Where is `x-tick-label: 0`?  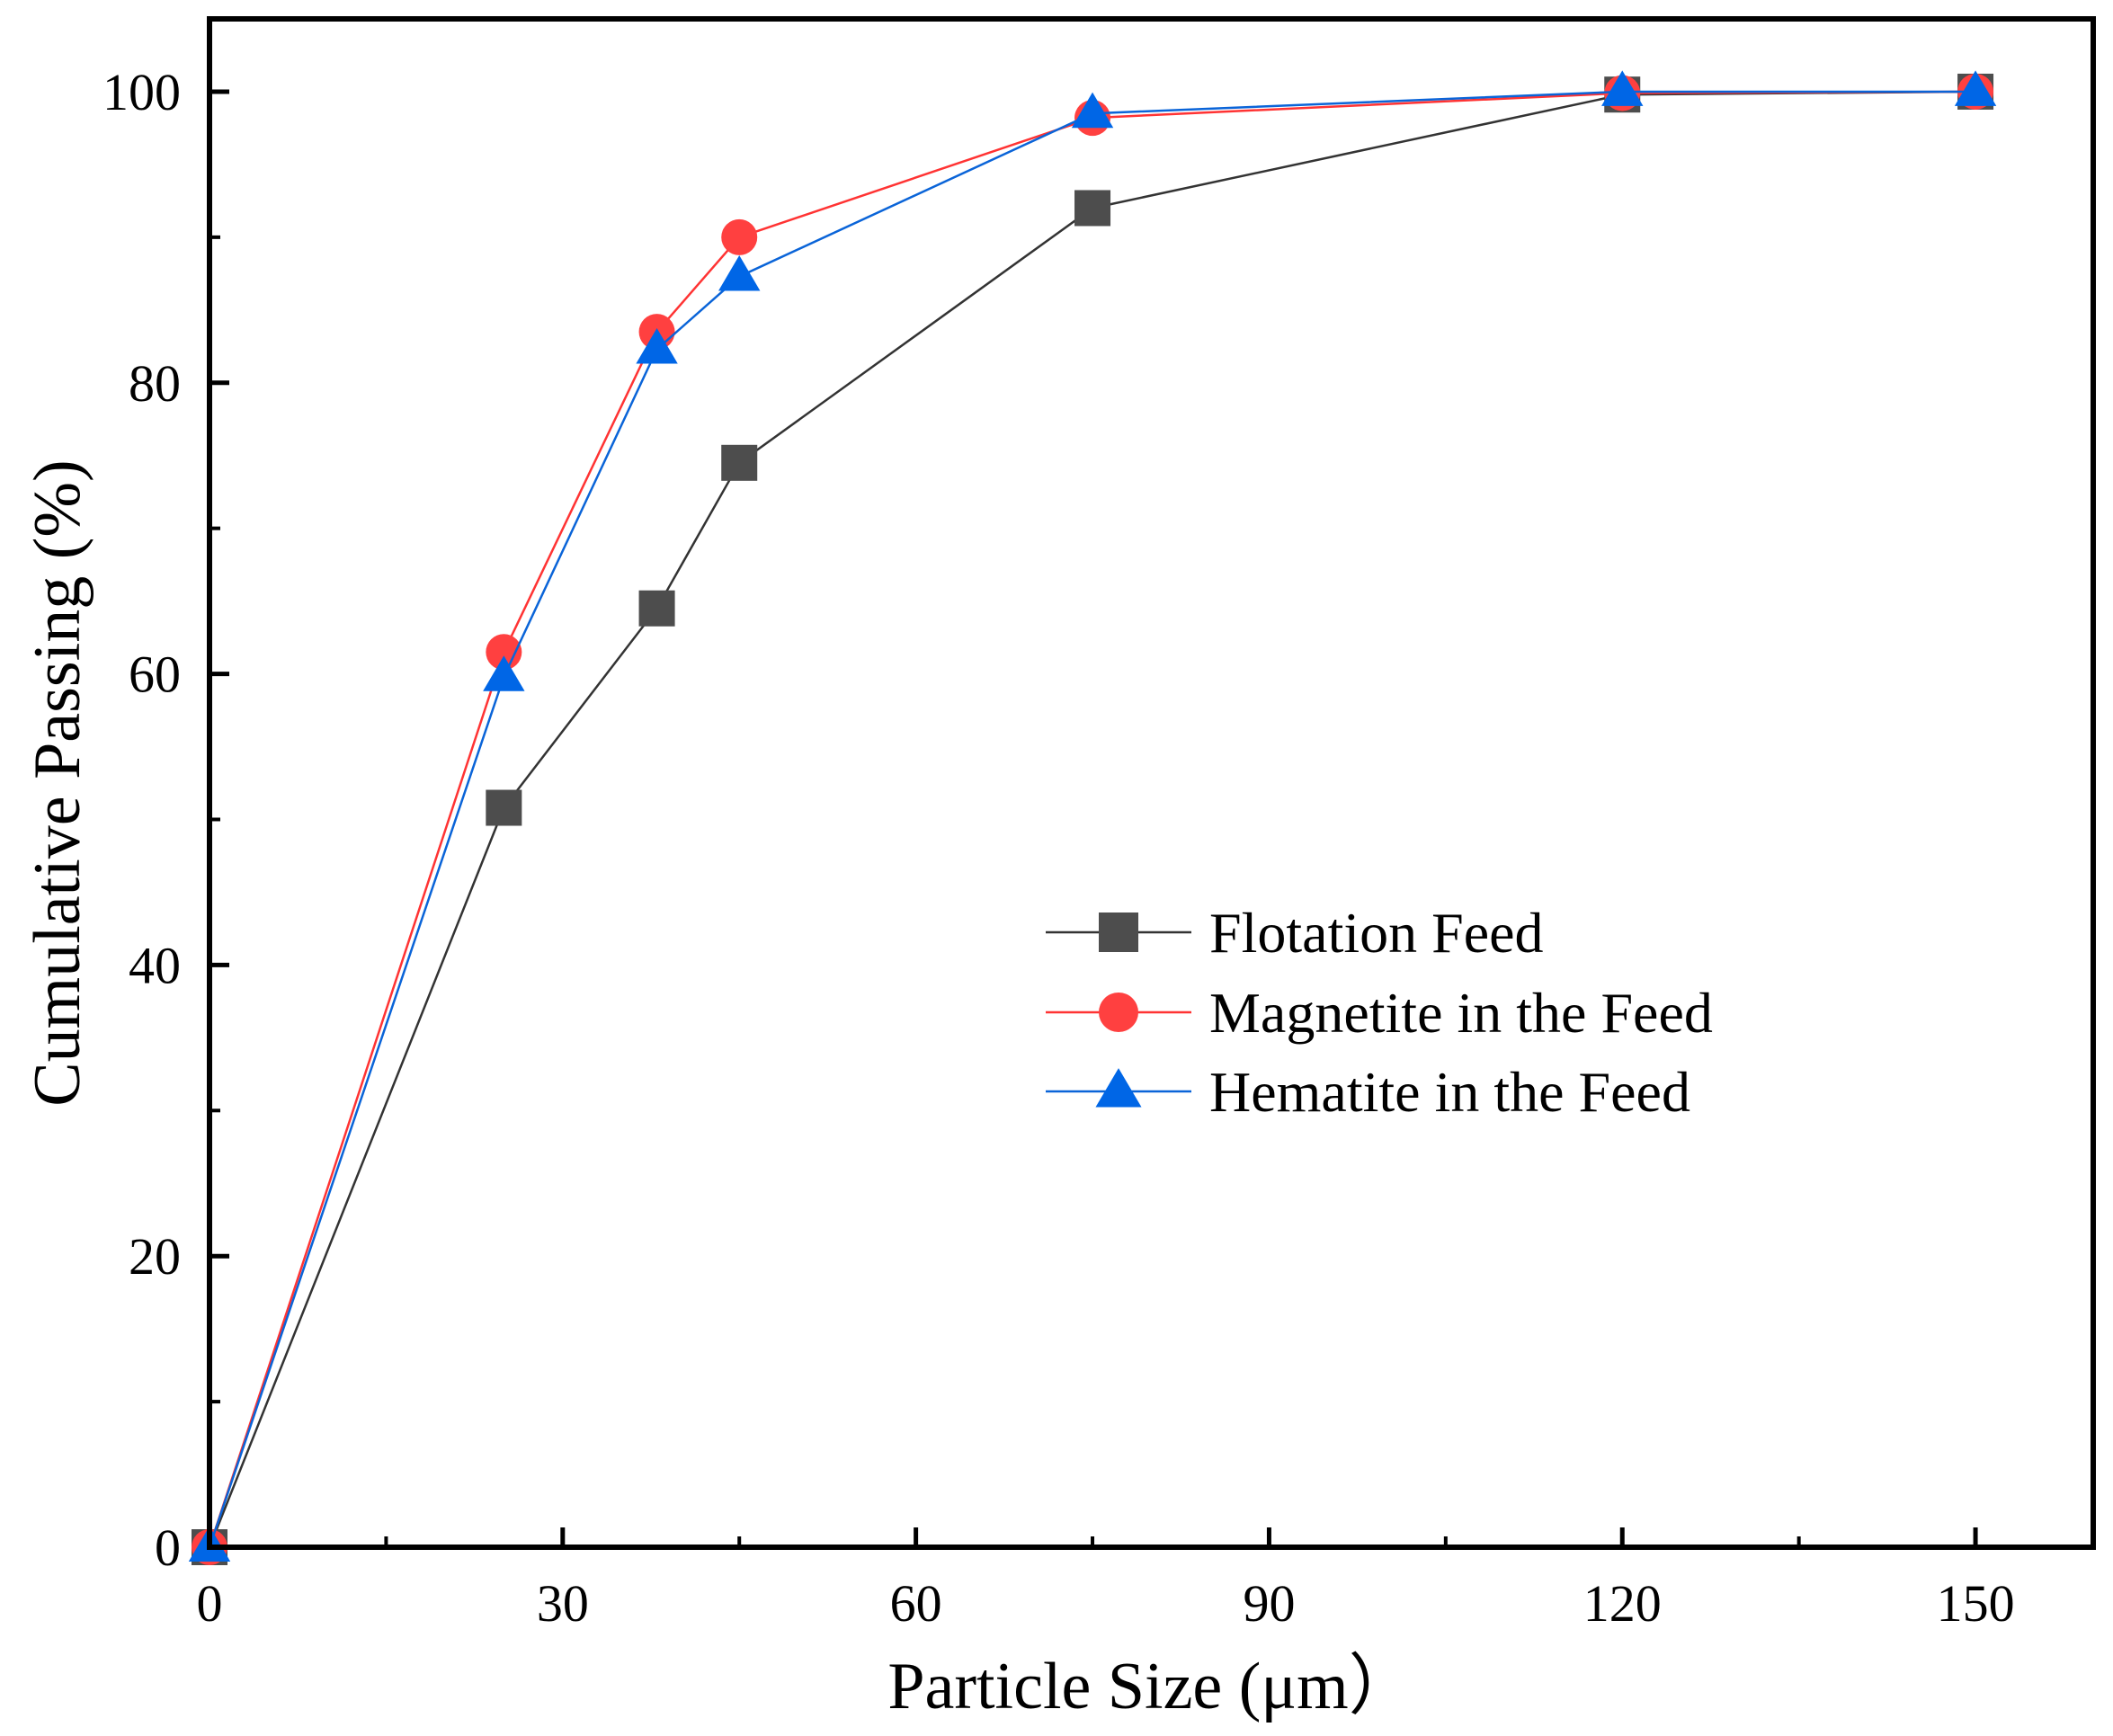
x-tick-label: 0 is located at coordinates (210, 1603).